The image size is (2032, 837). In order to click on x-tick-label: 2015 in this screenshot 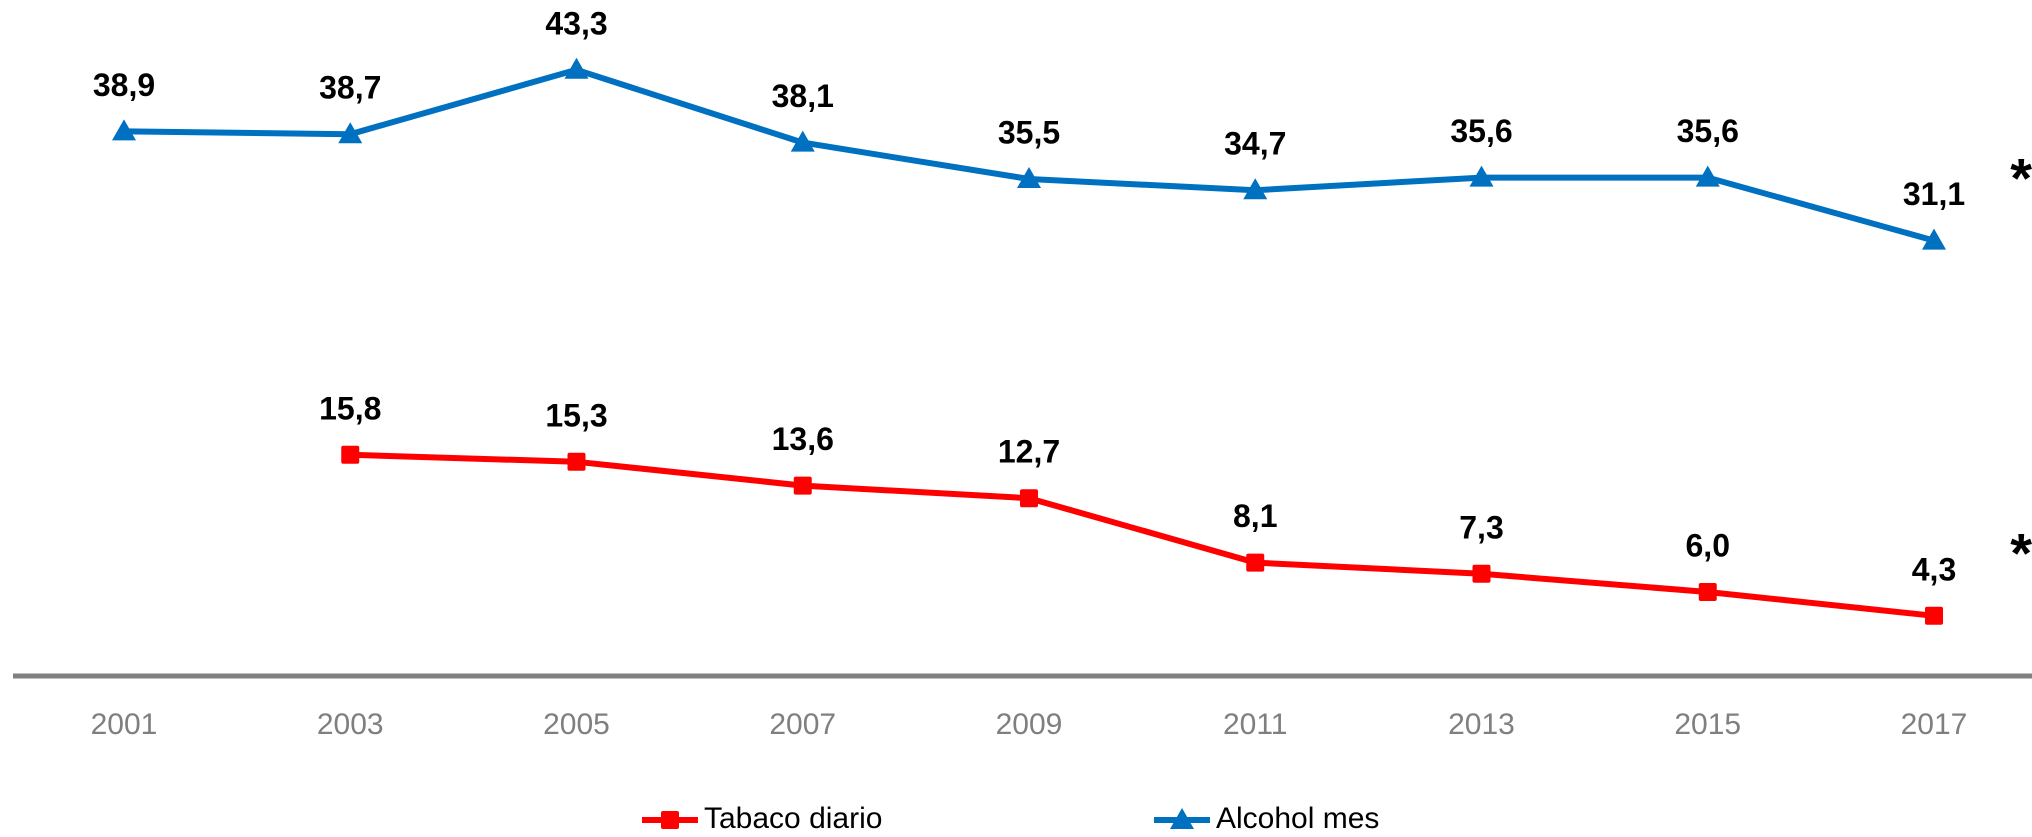, I will do `click(1707, 724)`.